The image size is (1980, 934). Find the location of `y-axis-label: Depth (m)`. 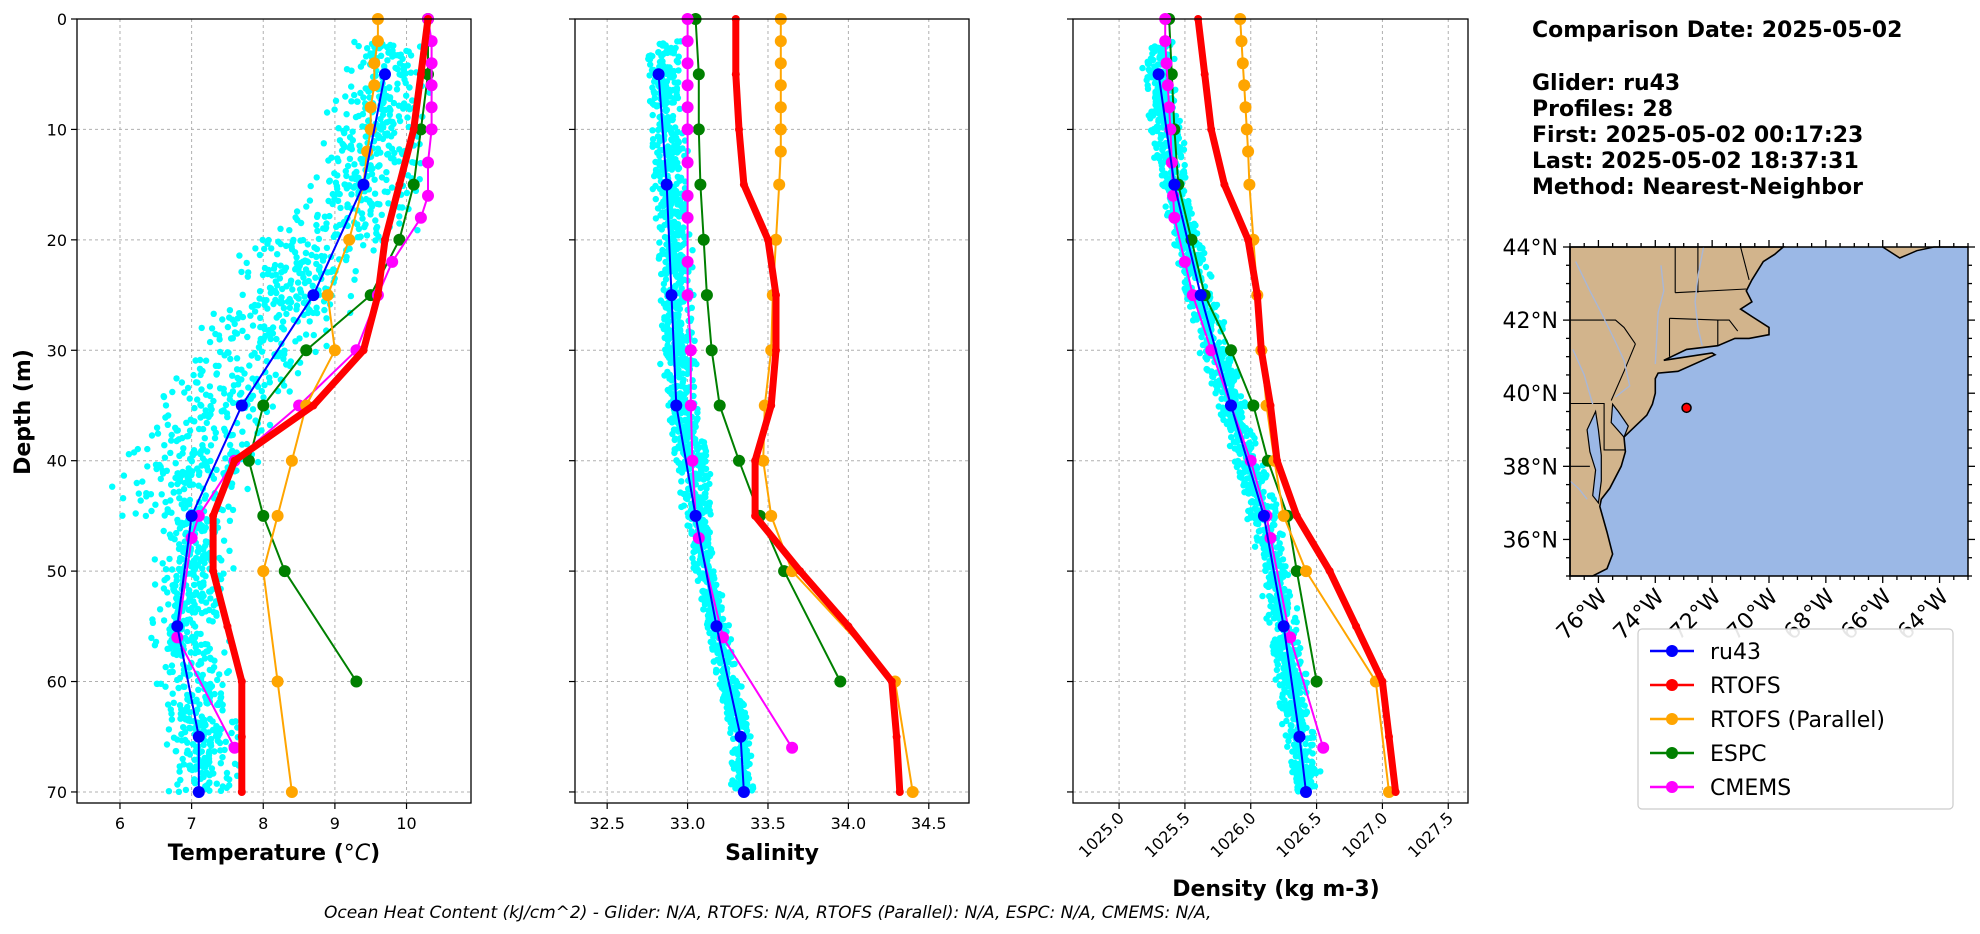

y-axis-label: Depth (m) is located at coordinates (23, 412).